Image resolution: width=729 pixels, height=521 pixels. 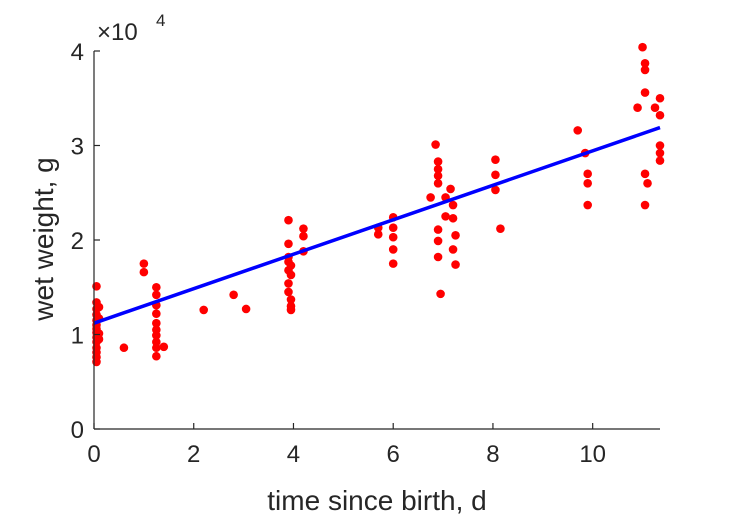 I want to click on y-tick-label: 3, so click(x=77, y=147).